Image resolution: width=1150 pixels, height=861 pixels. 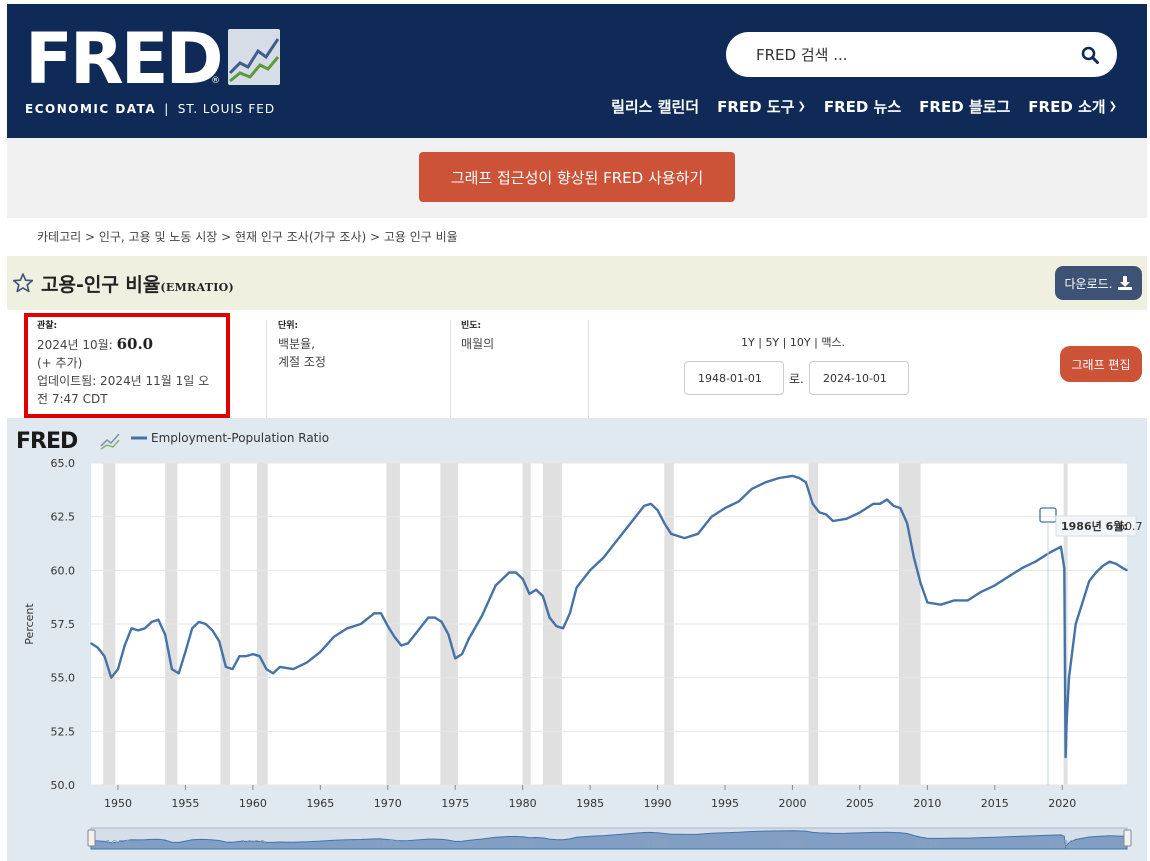 What do you see at coordinates (63, 785) in the screenshot?
I see `y-tick-label: 50.0` at bounding box center [63, 785].